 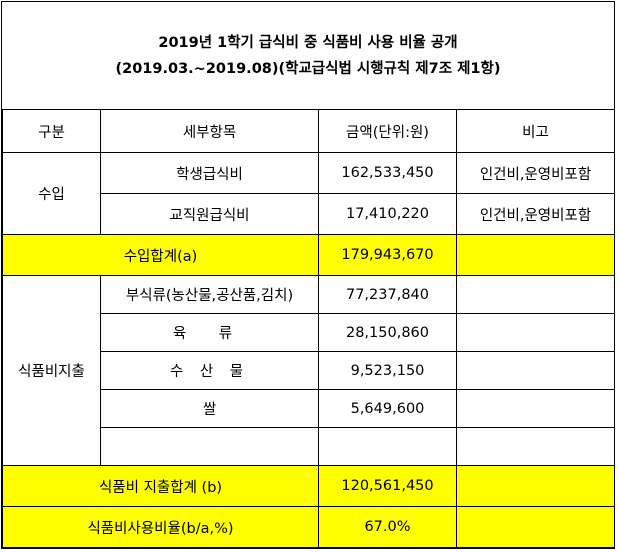 I want to click on table-row: 육 류 28,150,860, so click(x=309, y=332).